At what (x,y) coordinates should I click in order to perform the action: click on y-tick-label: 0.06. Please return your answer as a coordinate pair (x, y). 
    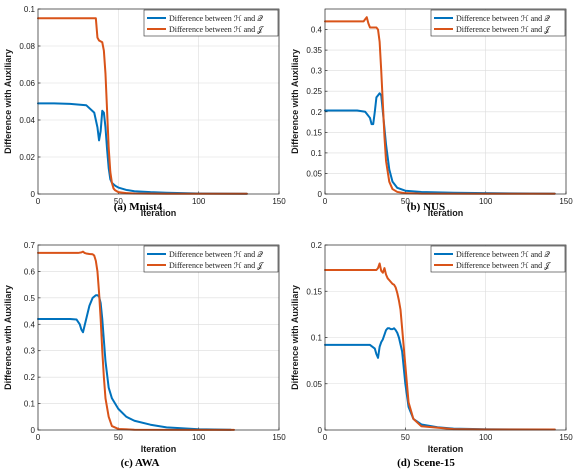
    Looking at the image, I should click on (27, 83).